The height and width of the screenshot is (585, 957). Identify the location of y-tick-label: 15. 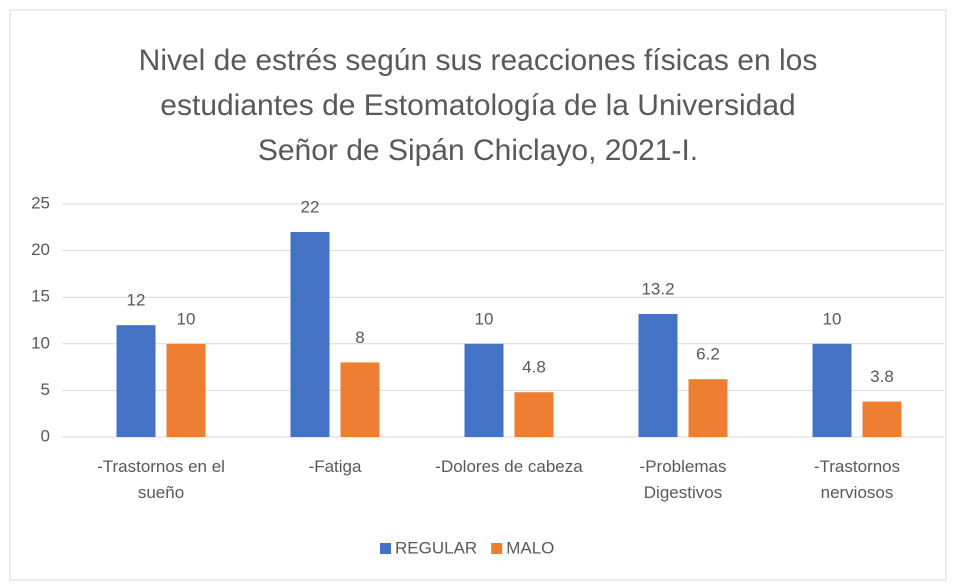
(40, 296).